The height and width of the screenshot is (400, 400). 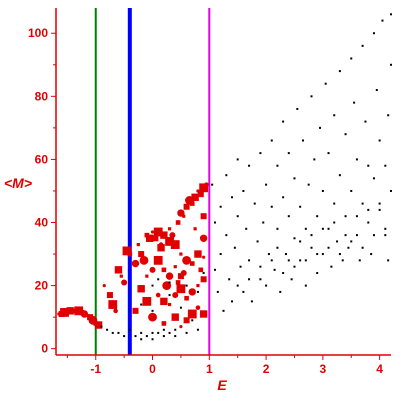 I want to click on x-axis-label: E, so click(x=222, y=385).